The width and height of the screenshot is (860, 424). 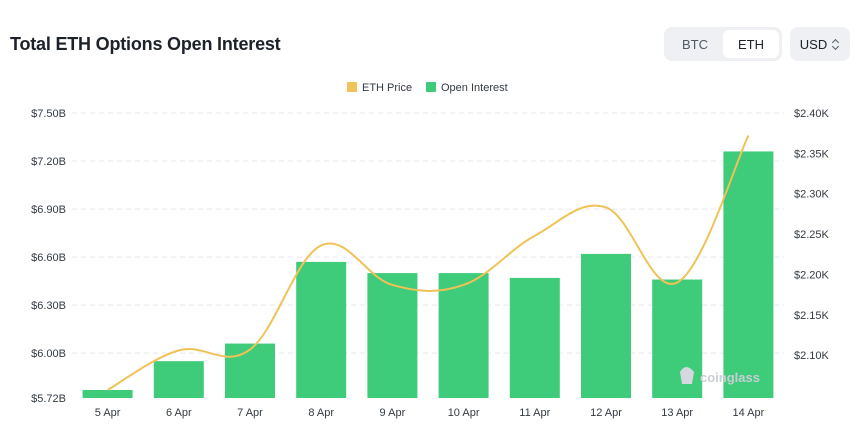 I want to click on x-tick-label: 8 Apr, so click(x=321, y=413).